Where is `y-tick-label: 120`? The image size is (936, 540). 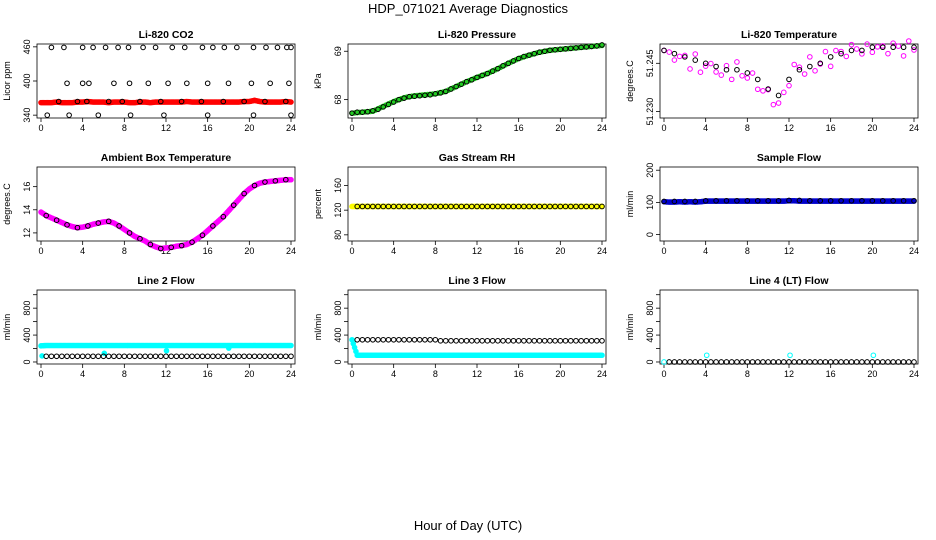
y-tick-label: 120 is located at coordinates (338, 210).